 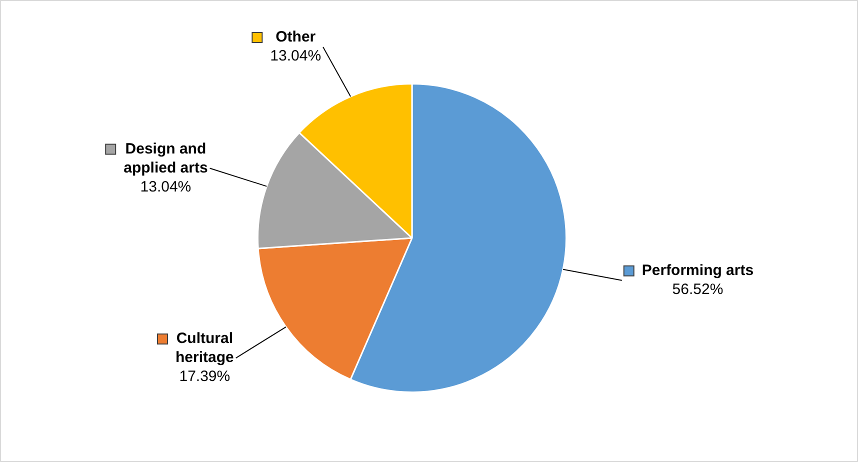 I want to click on legend-label: Other, so click(x=296, y=37).